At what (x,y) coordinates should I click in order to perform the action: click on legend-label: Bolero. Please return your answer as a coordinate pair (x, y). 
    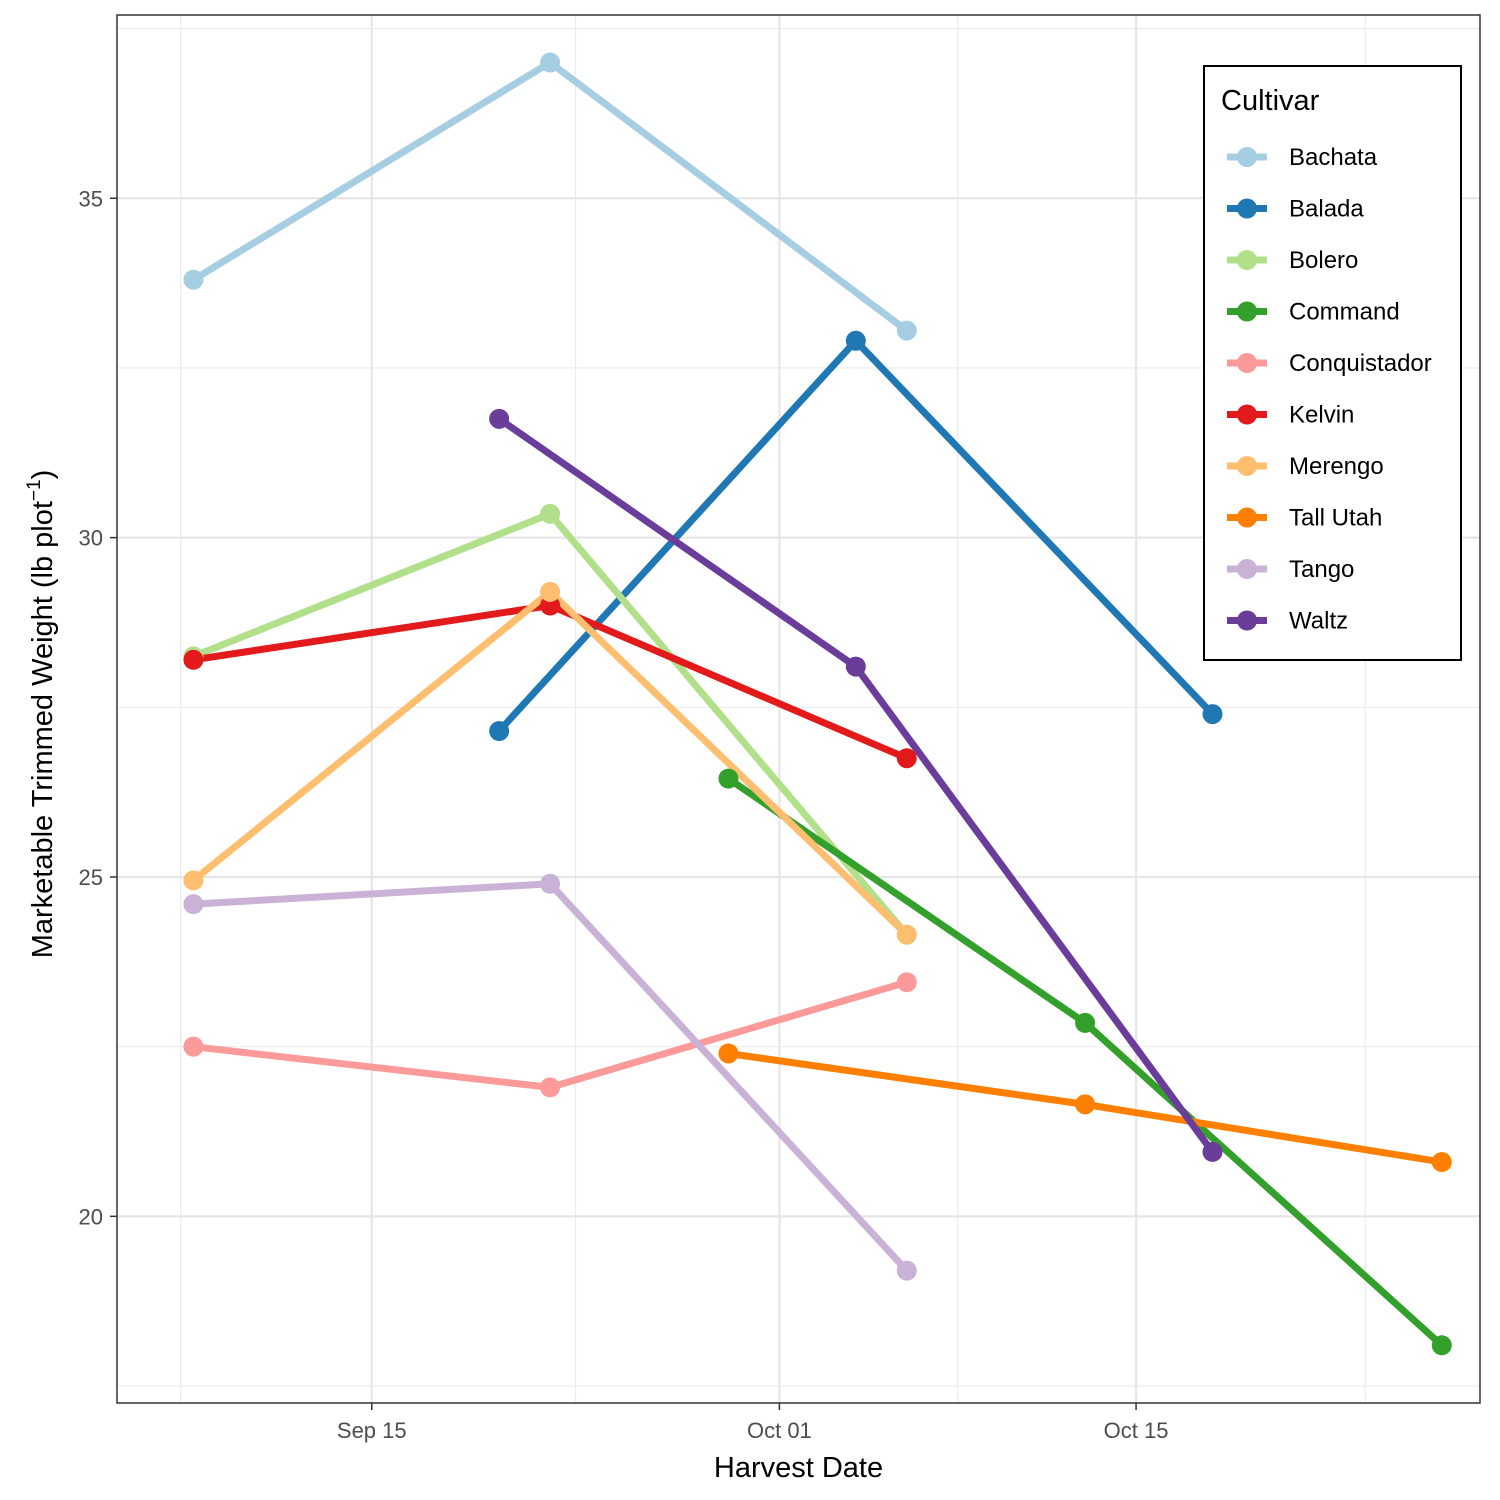
    Looking at the image, I should click on (1323, 260).